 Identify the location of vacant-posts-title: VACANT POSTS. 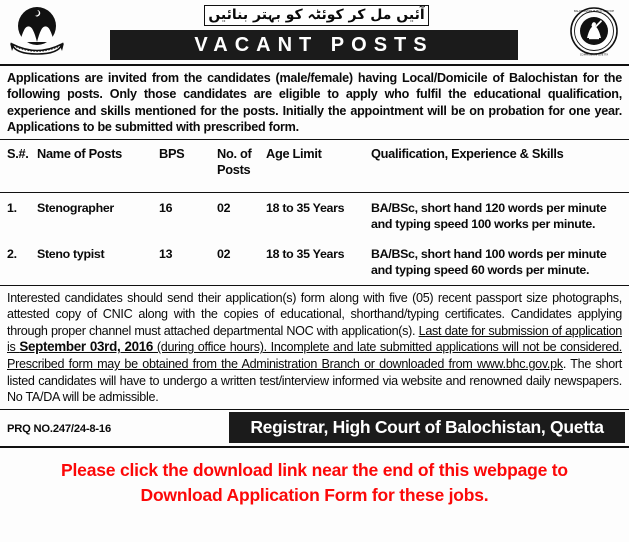
(314, 44).